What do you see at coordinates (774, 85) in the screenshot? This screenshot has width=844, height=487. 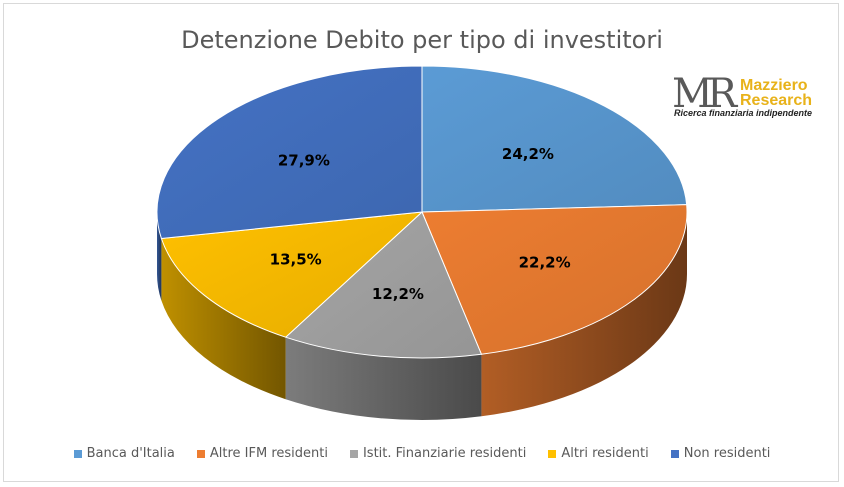 I see `logo-brand-line1: Mazziero` at bounding box center [774, 85].